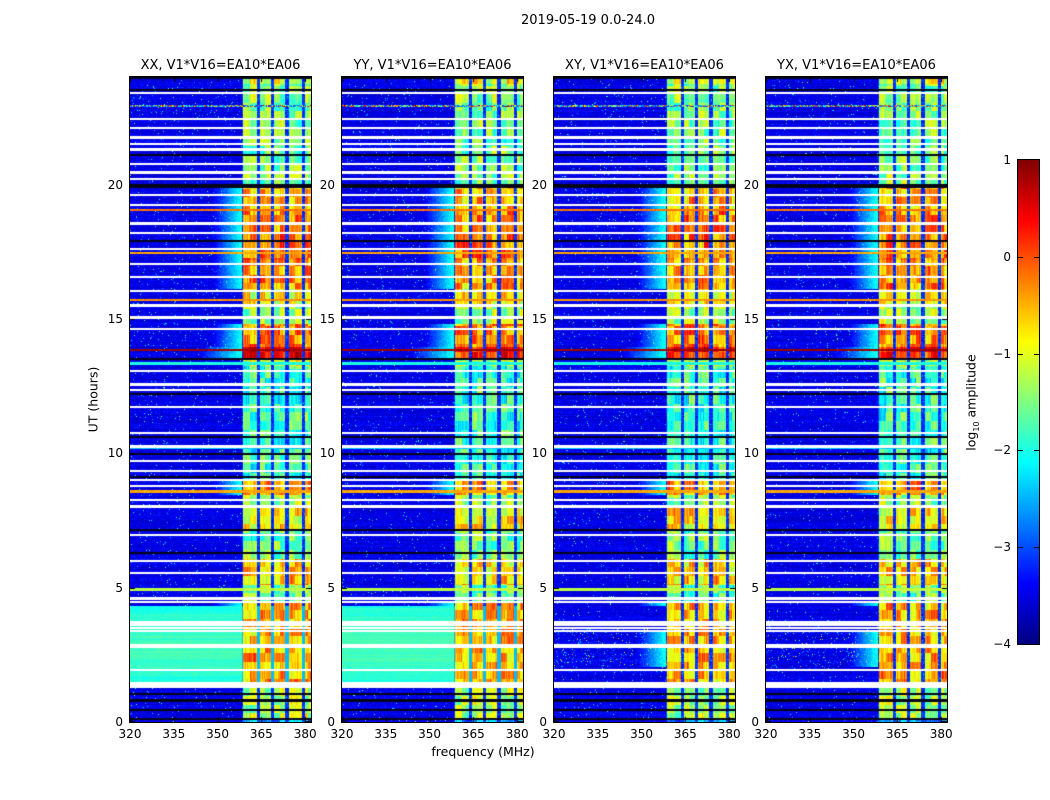 The width and height of the screenshot is (1050, 800). I want to click on spectrogram-panel-yy, so click(432, 399).